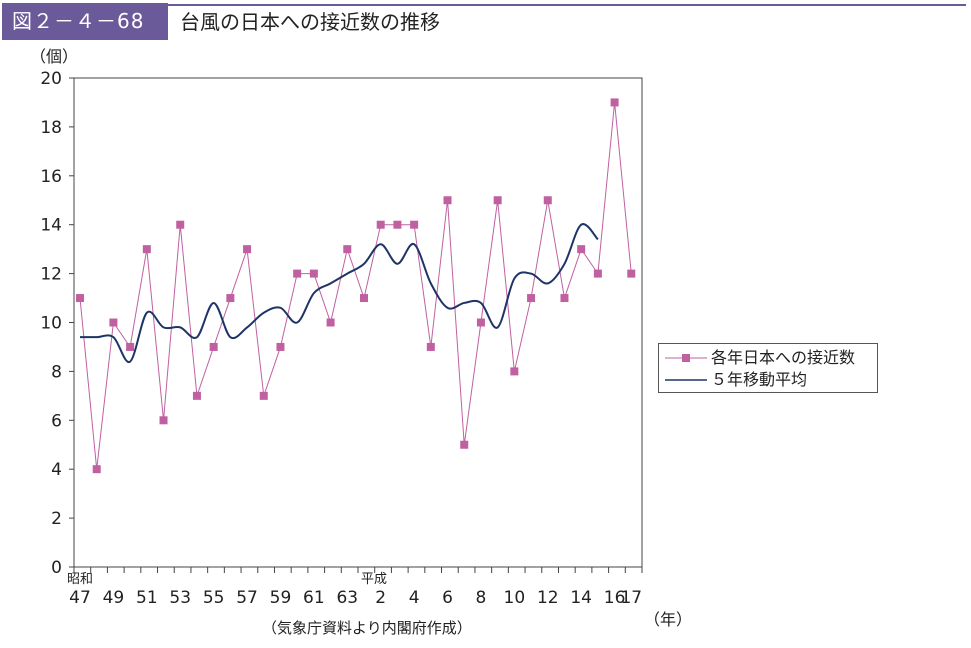 The width and height of the screenshot is (971, 648). I want to click on x-tick-label: 51, so click(147, 598).